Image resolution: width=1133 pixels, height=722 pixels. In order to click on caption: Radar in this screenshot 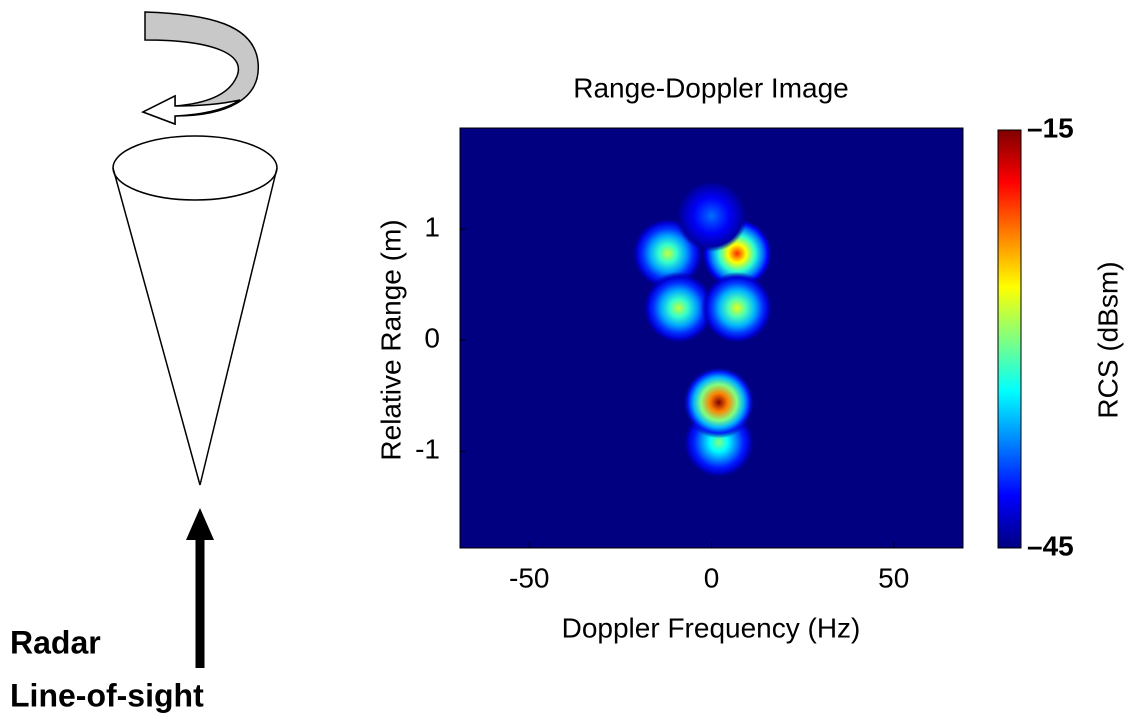, I will do `click(55, 642)`.